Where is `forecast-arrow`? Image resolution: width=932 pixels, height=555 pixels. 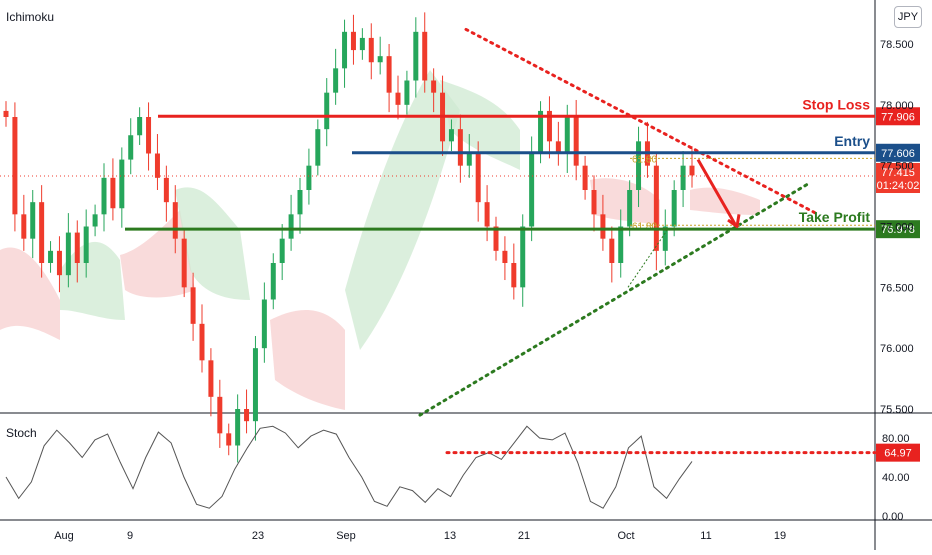 forecast-arrow is located at coordinates (716, 191).